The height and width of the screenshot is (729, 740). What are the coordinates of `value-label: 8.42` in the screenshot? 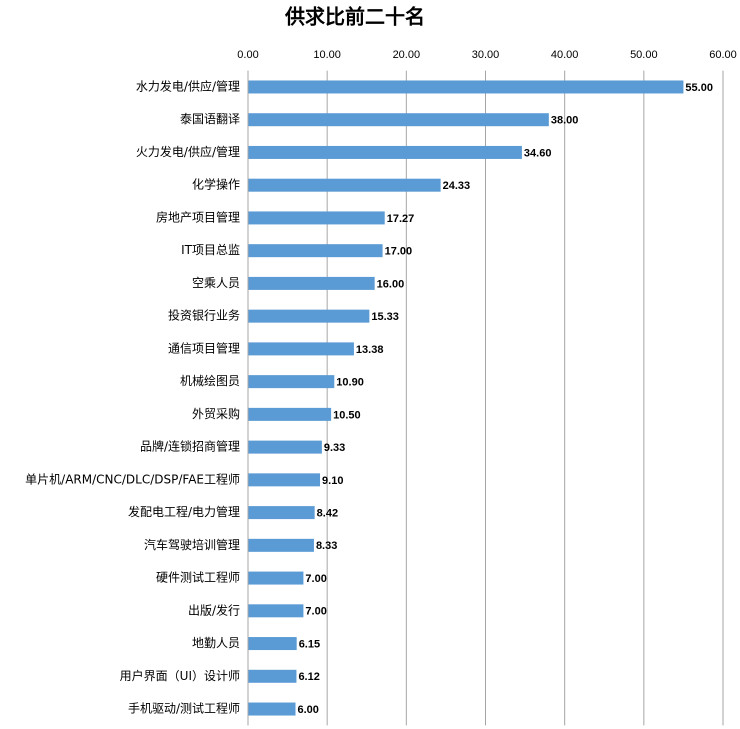 It's located at (327, 513).